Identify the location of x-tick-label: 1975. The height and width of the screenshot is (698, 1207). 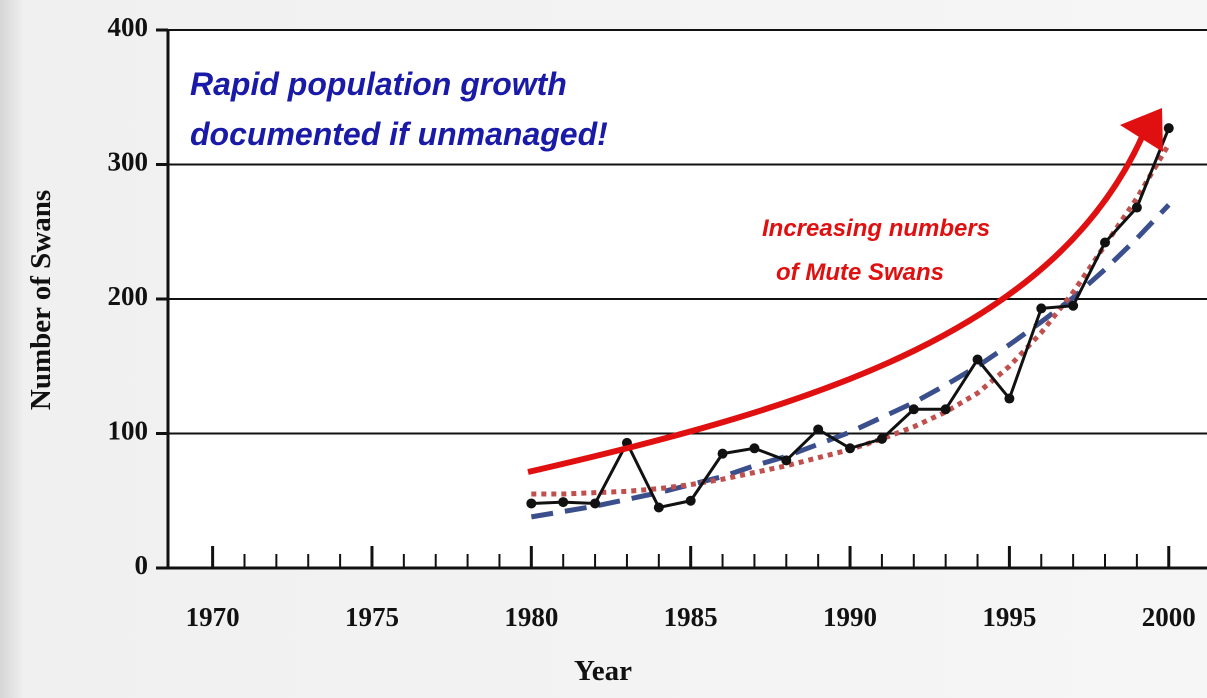
(372, 617).